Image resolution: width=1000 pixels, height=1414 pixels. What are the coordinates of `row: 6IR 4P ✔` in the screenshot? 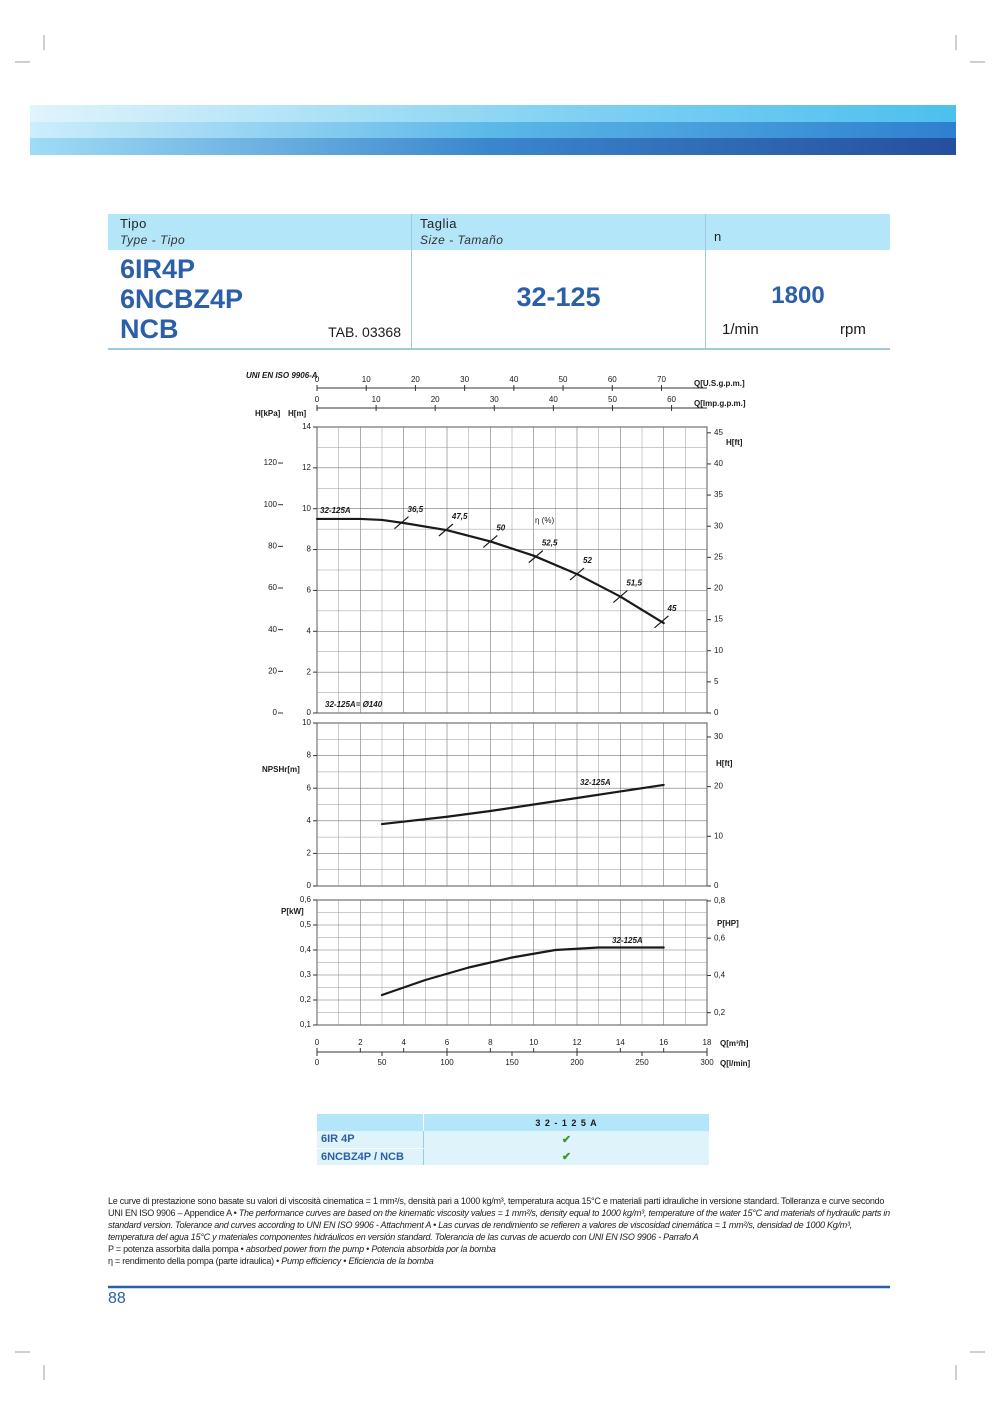 It's located at (513, 1140).